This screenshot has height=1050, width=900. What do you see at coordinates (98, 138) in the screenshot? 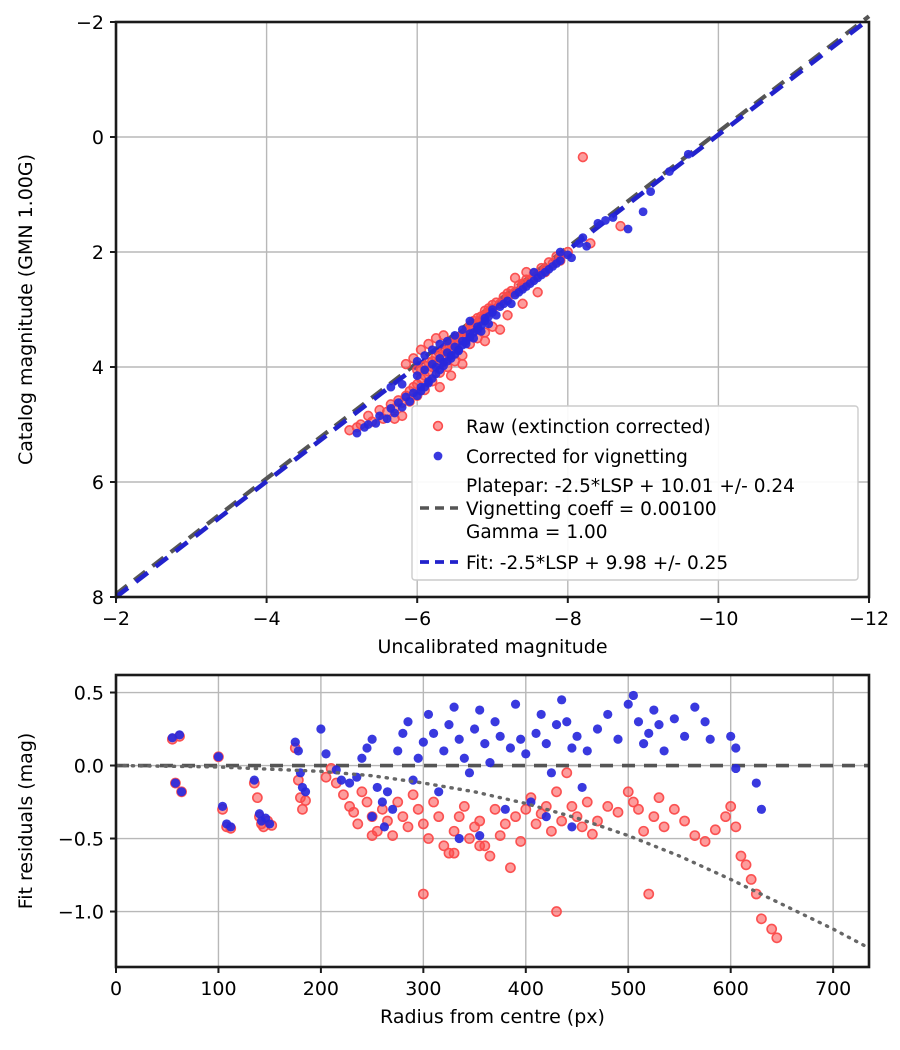
I see `ytick-label-1: 0` at bounding box center [98, 138].